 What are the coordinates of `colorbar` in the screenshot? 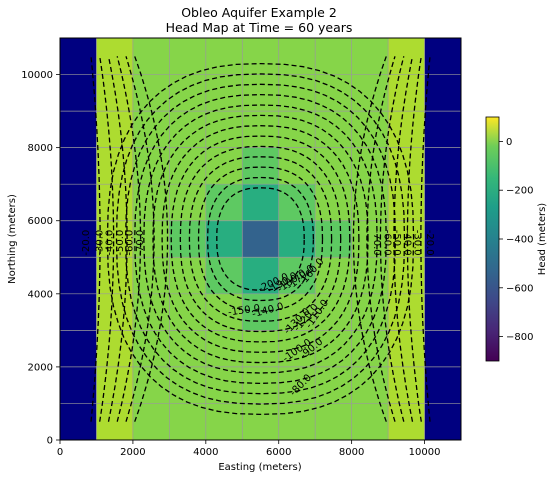 It's located at (492, 239).